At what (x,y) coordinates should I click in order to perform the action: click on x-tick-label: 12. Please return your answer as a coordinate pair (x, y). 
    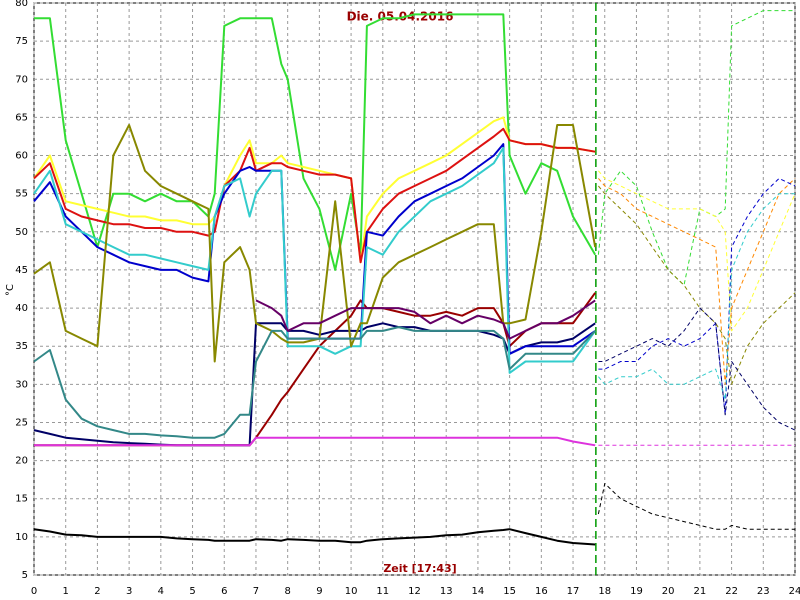
    Looking at the image, I should click on (414, 591).